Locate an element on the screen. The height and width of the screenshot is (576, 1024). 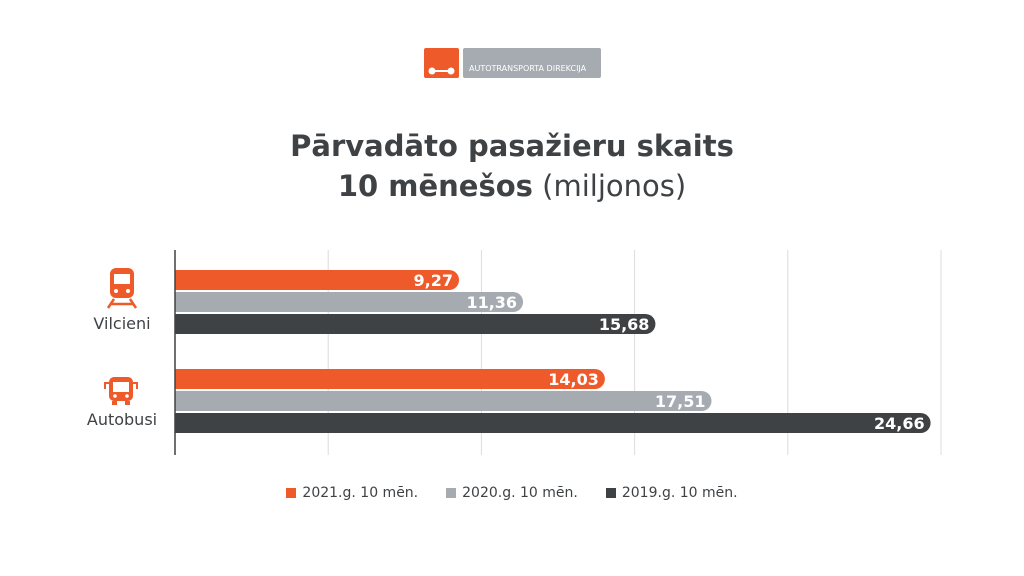
legend-label: 2020.g. 10 mēn. is located at coordinates (520, 493).